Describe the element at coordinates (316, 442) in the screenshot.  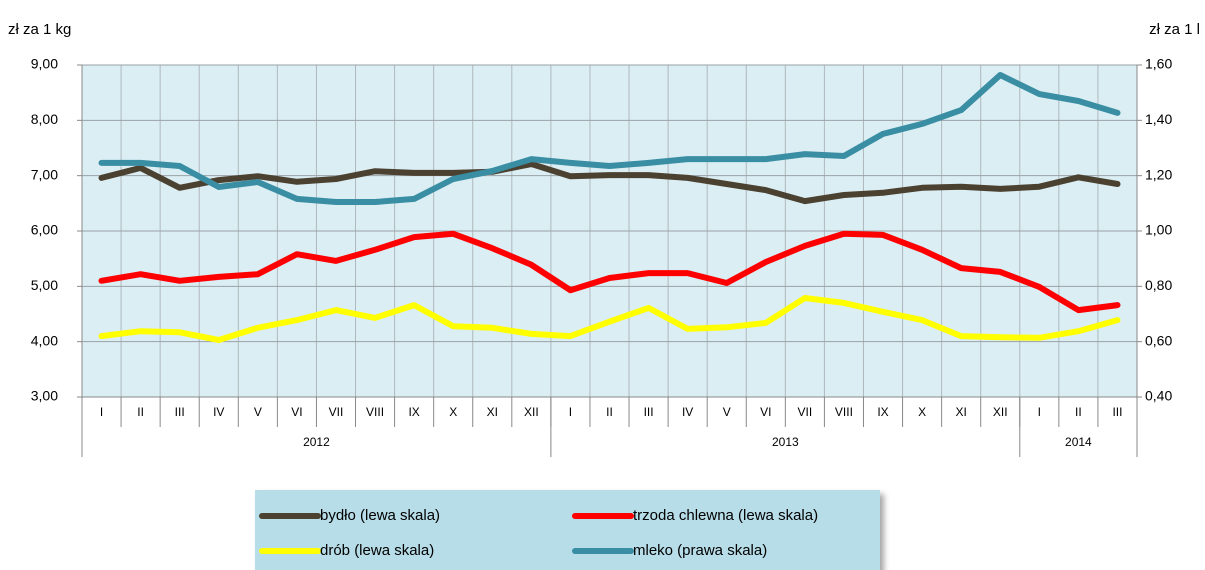
I see `x-group-label: 2012` at that location.